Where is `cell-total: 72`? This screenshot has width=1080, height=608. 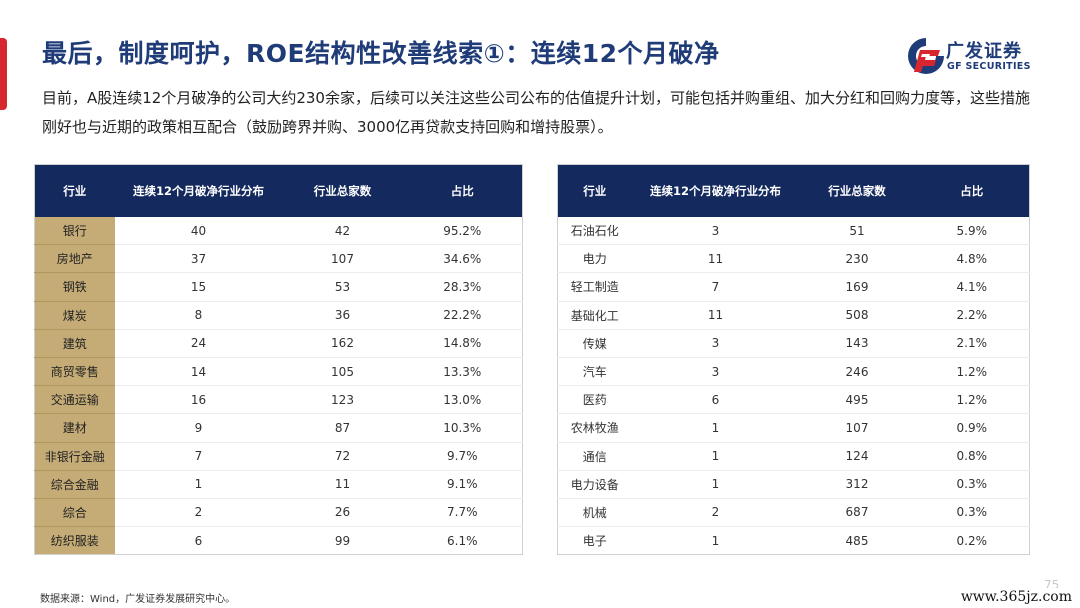 cell-total: 72 is located at coordinates (342, 456).